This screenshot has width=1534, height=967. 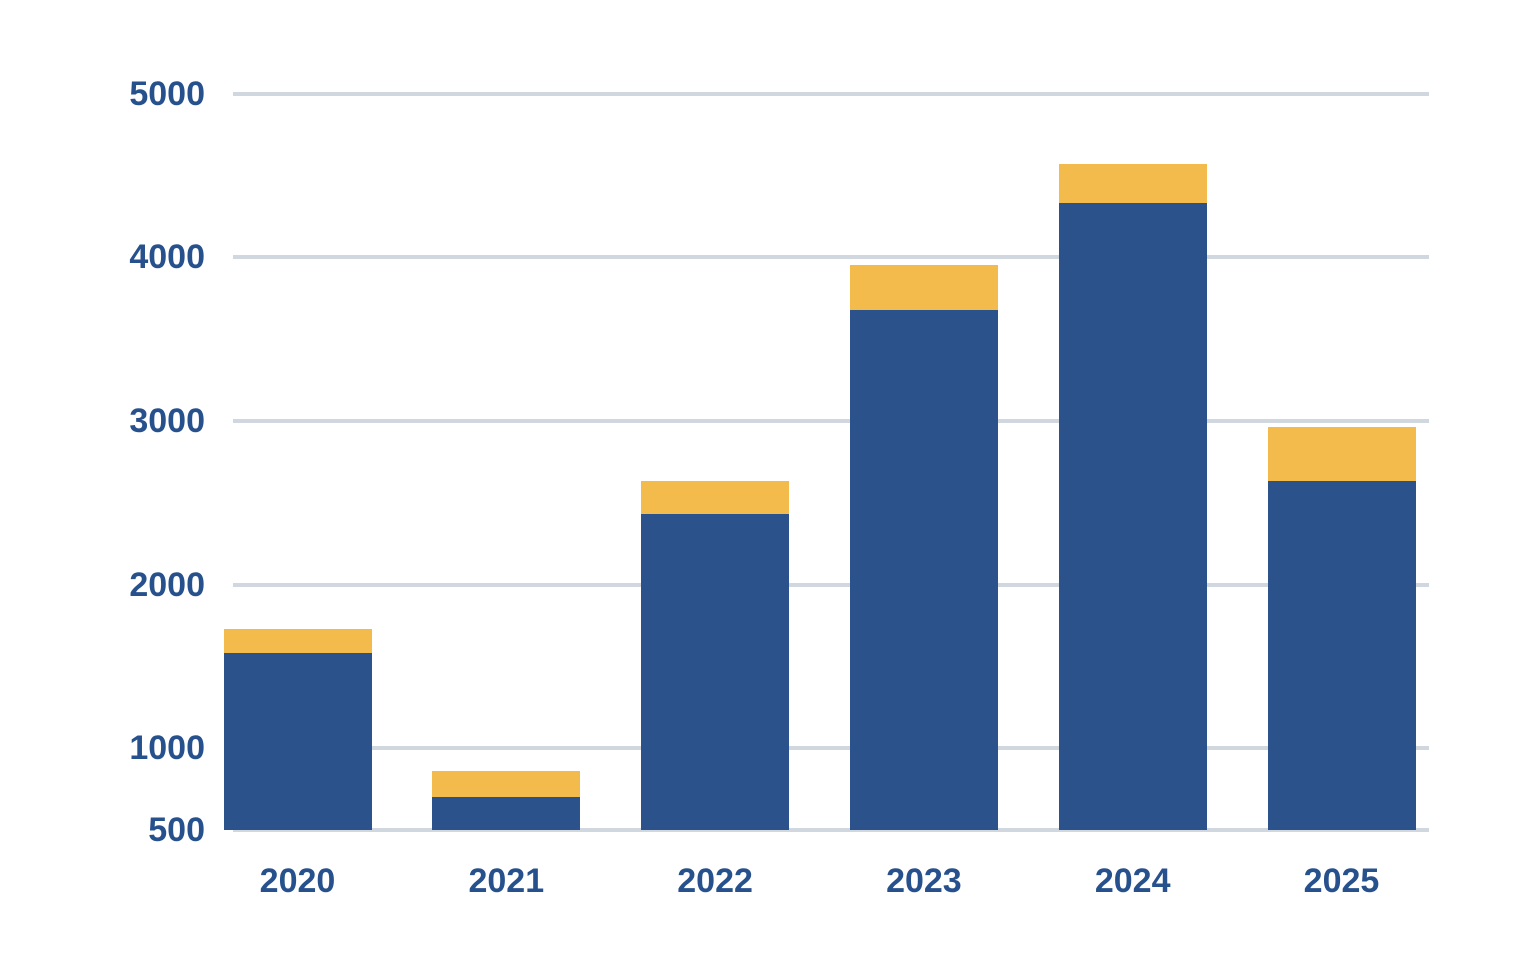 I want to click on x-axis-label-2022: 2022, so click(x=715, y=881).